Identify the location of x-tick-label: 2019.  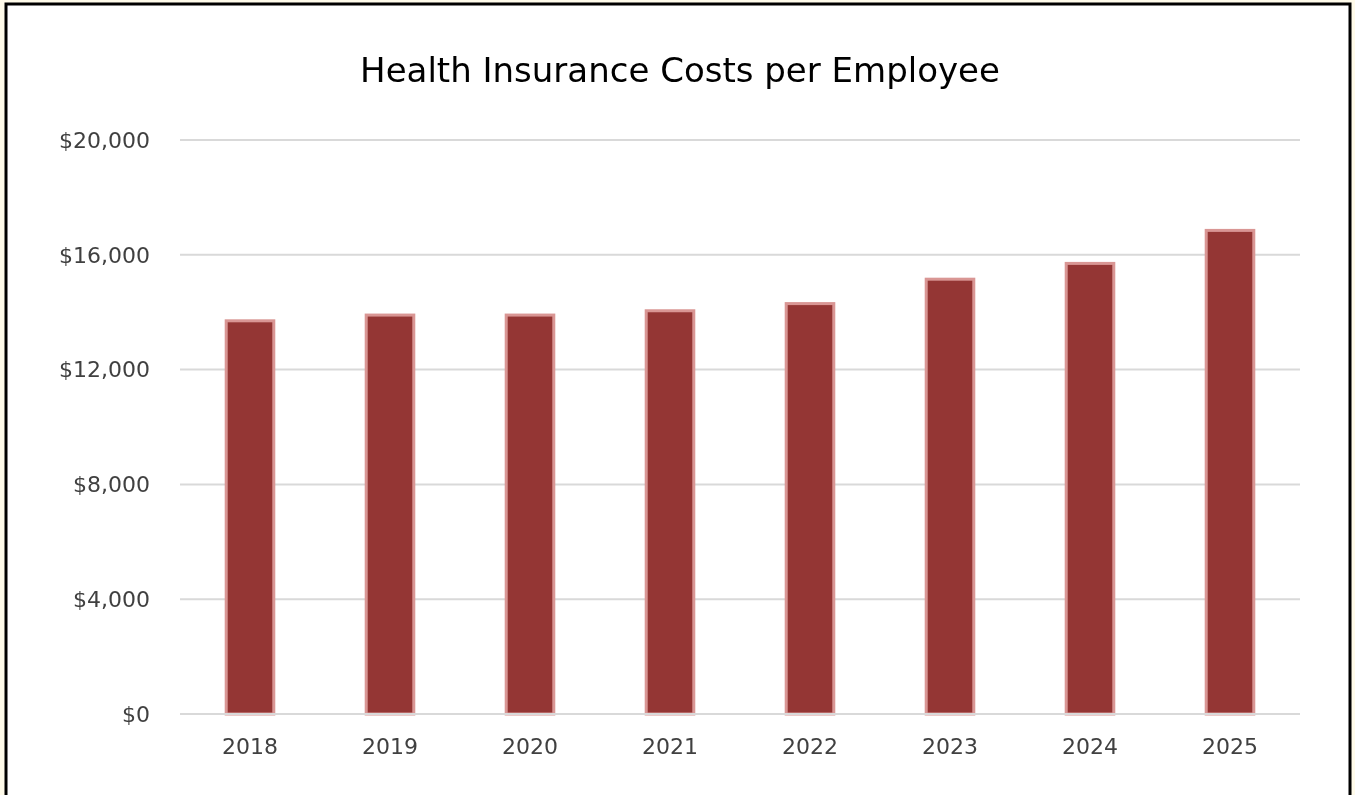
(390, 746).